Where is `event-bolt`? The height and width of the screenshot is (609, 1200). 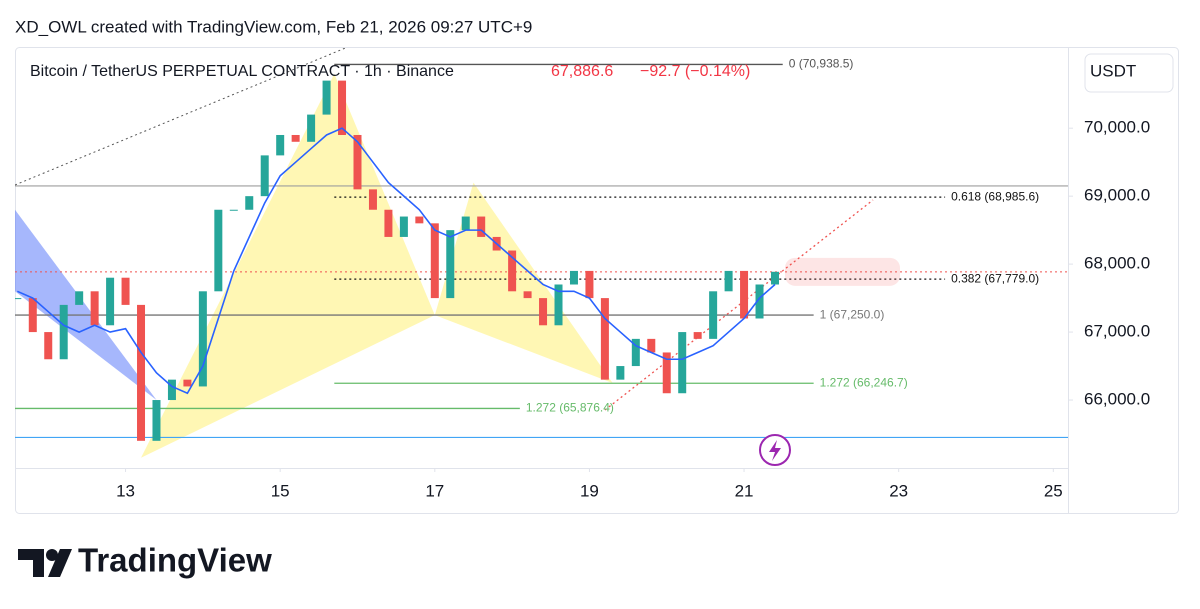 event-bolt is located at coordinates (775, 450).